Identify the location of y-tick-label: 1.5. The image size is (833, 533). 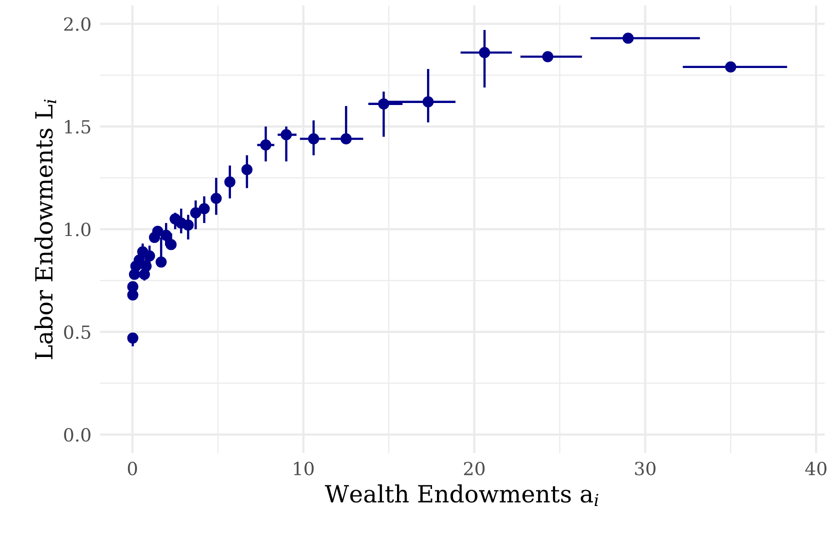
(77, 127).